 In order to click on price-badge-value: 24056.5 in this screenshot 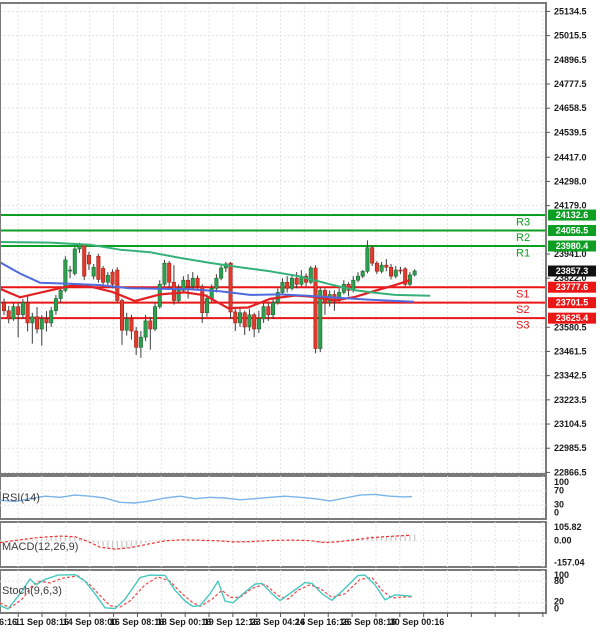, I will do `click(572, 231)`.